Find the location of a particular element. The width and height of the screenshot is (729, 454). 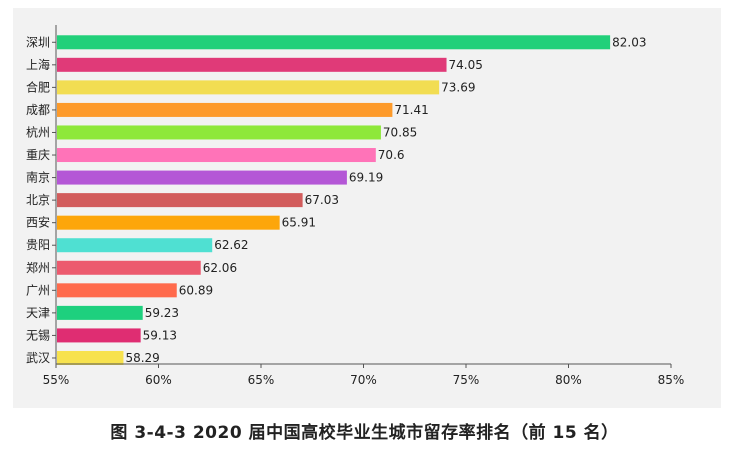

value-label: 70.6 is located at coordinates (391, 155).